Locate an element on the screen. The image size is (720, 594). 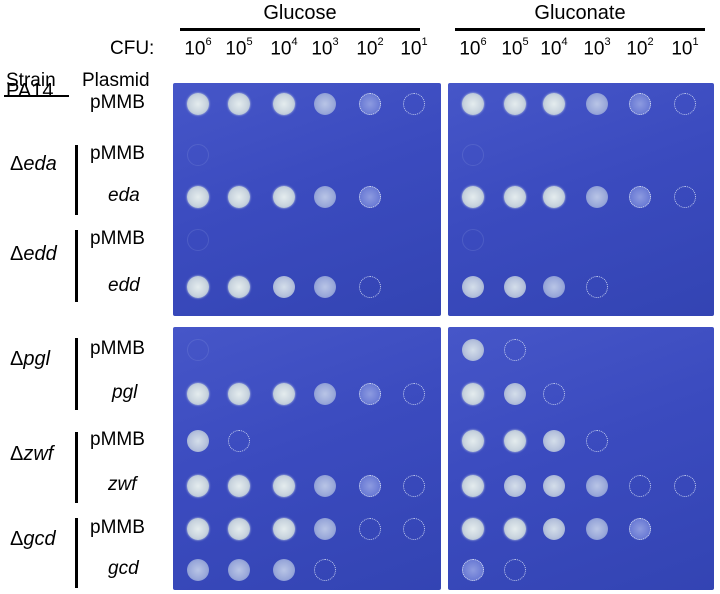
plate-glucose-top is located at coordinates (307, 199).